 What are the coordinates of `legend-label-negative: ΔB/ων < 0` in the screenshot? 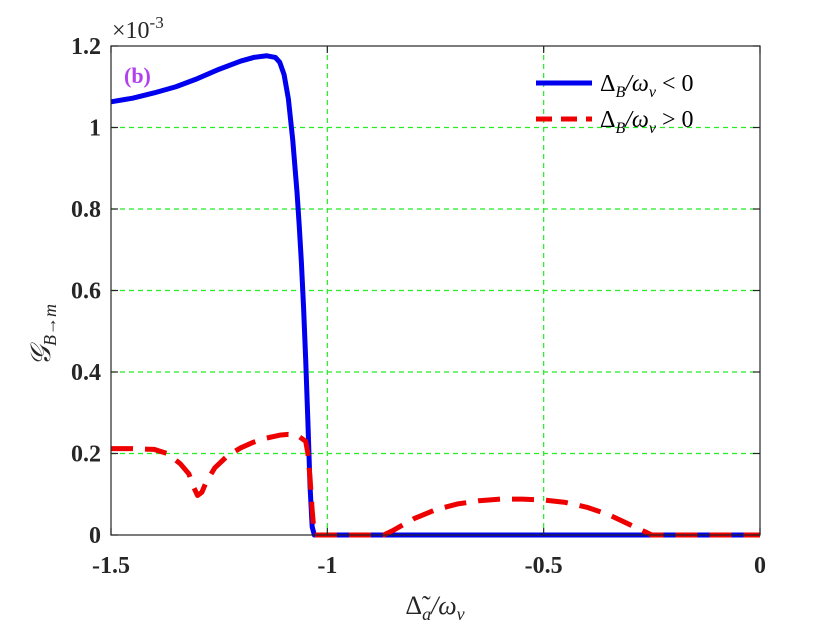 It's located at (647, 86).